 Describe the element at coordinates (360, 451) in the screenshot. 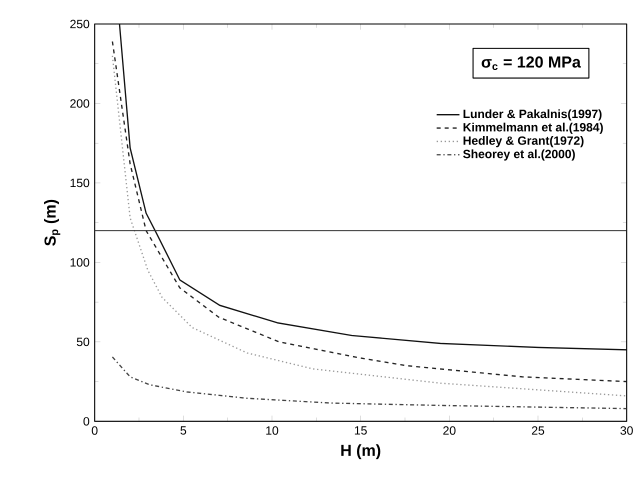

I see `x-axis-title: H (m)` at that location.